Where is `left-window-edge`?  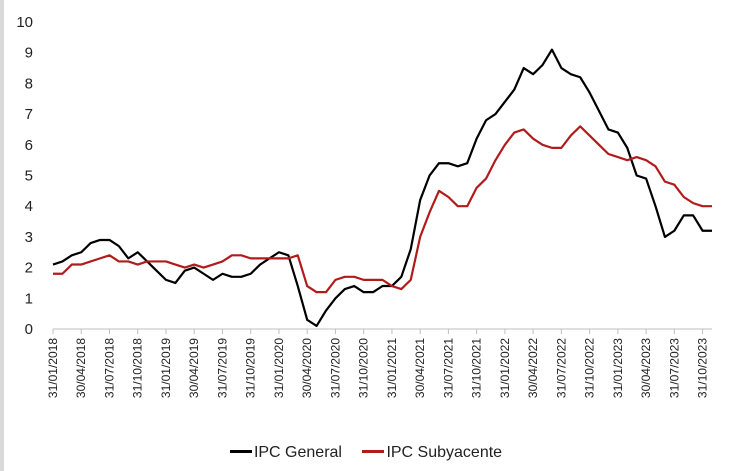 left-window-edge is located at coordinates (2, 235).